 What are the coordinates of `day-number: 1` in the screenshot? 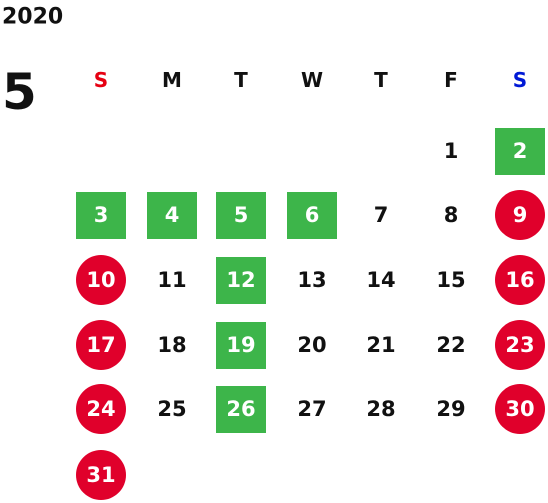 It's located at (451, 151).